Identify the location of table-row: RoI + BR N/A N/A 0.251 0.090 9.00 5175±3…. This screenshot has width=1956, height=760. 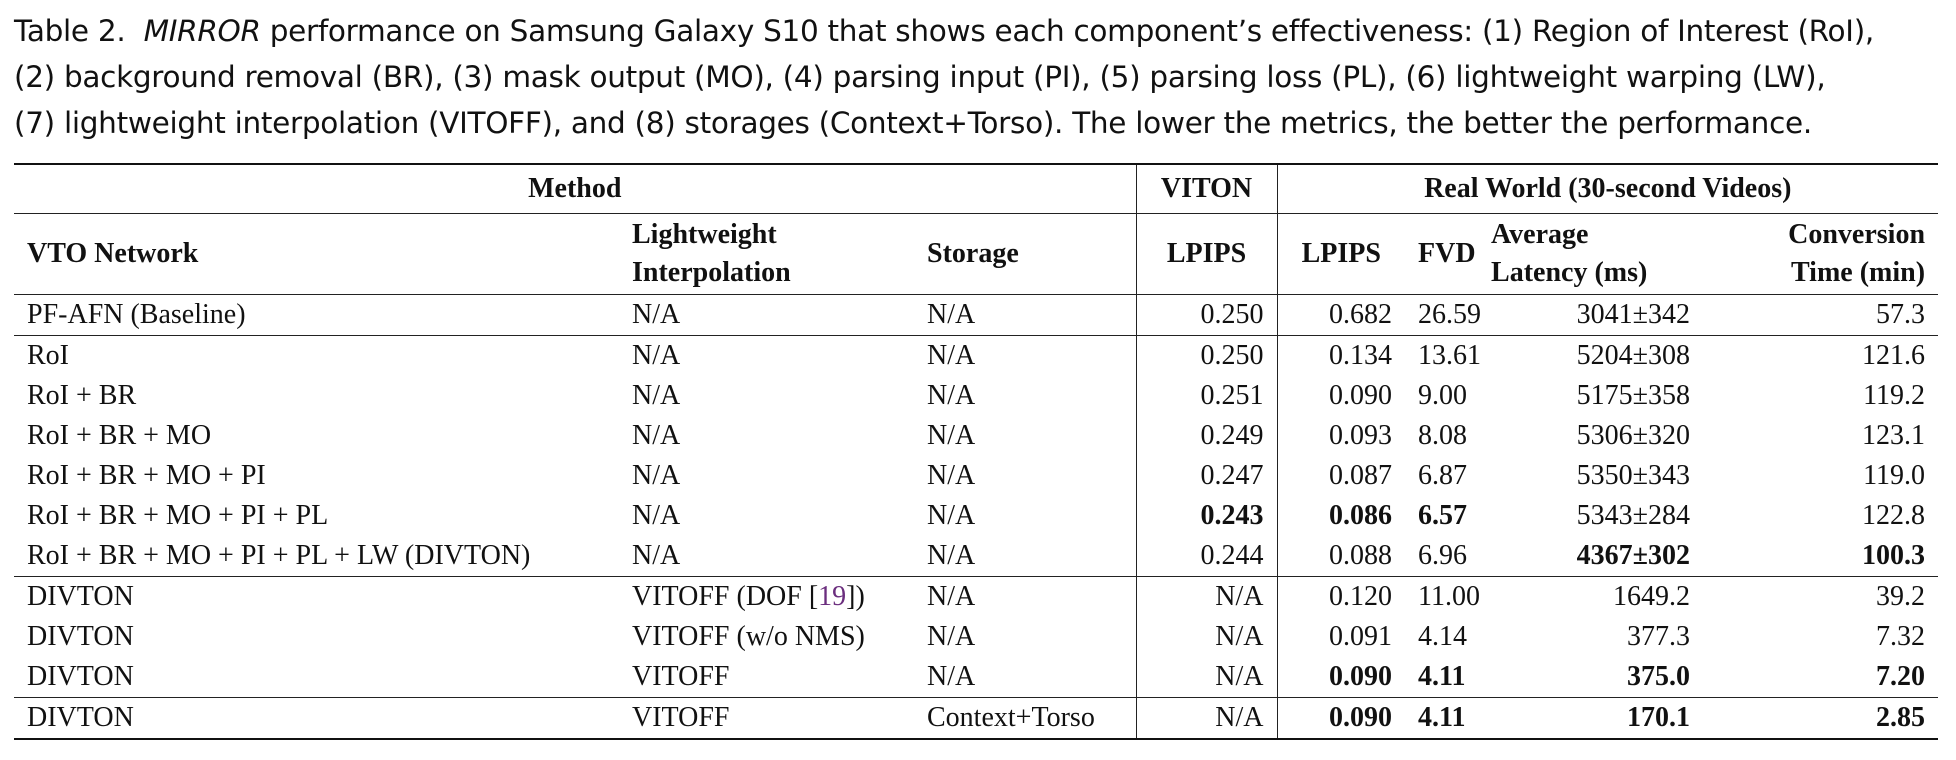
(976, 396).